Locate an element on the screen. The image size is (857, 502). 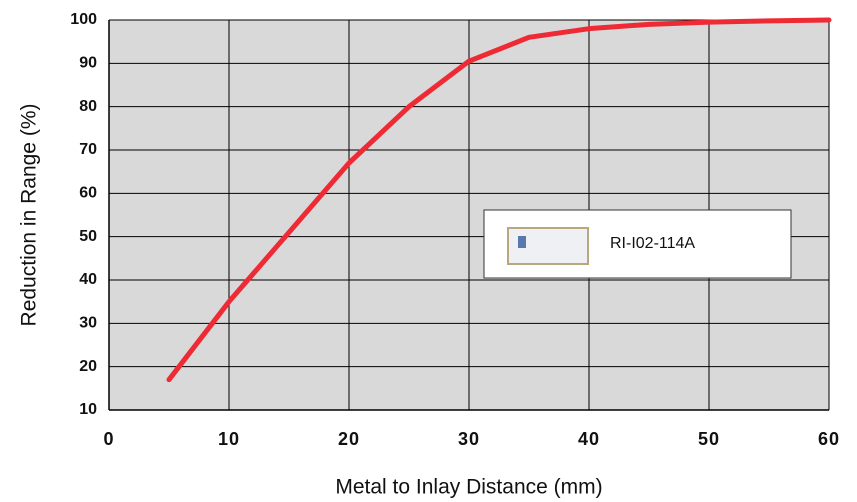
y-tick-label: 80 is located at coordinates (88, 106).